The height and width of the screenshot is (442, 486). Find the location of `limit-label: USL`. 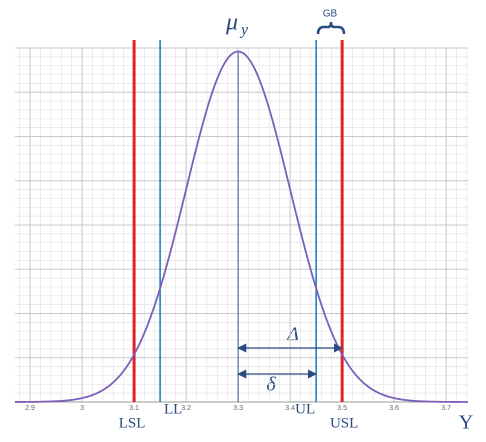

limit-label: USL is located at coordinates (344, 423).